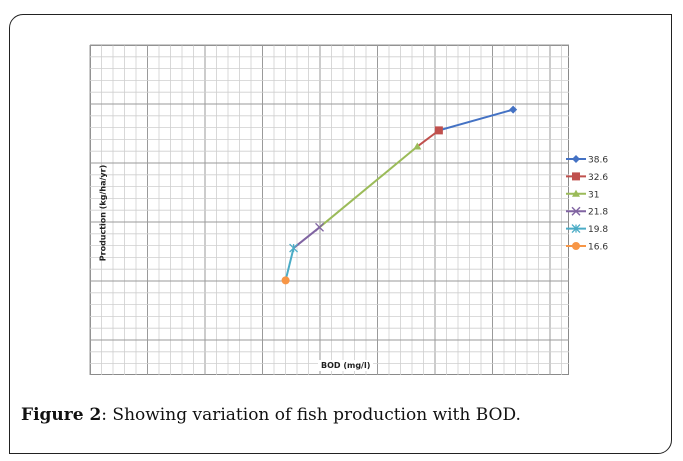 The height and width of the screenshot is (461, 683). Describe the element at coordinates (61, 415) in the screenshot. I see `caption-label: Figure 2` at that location.